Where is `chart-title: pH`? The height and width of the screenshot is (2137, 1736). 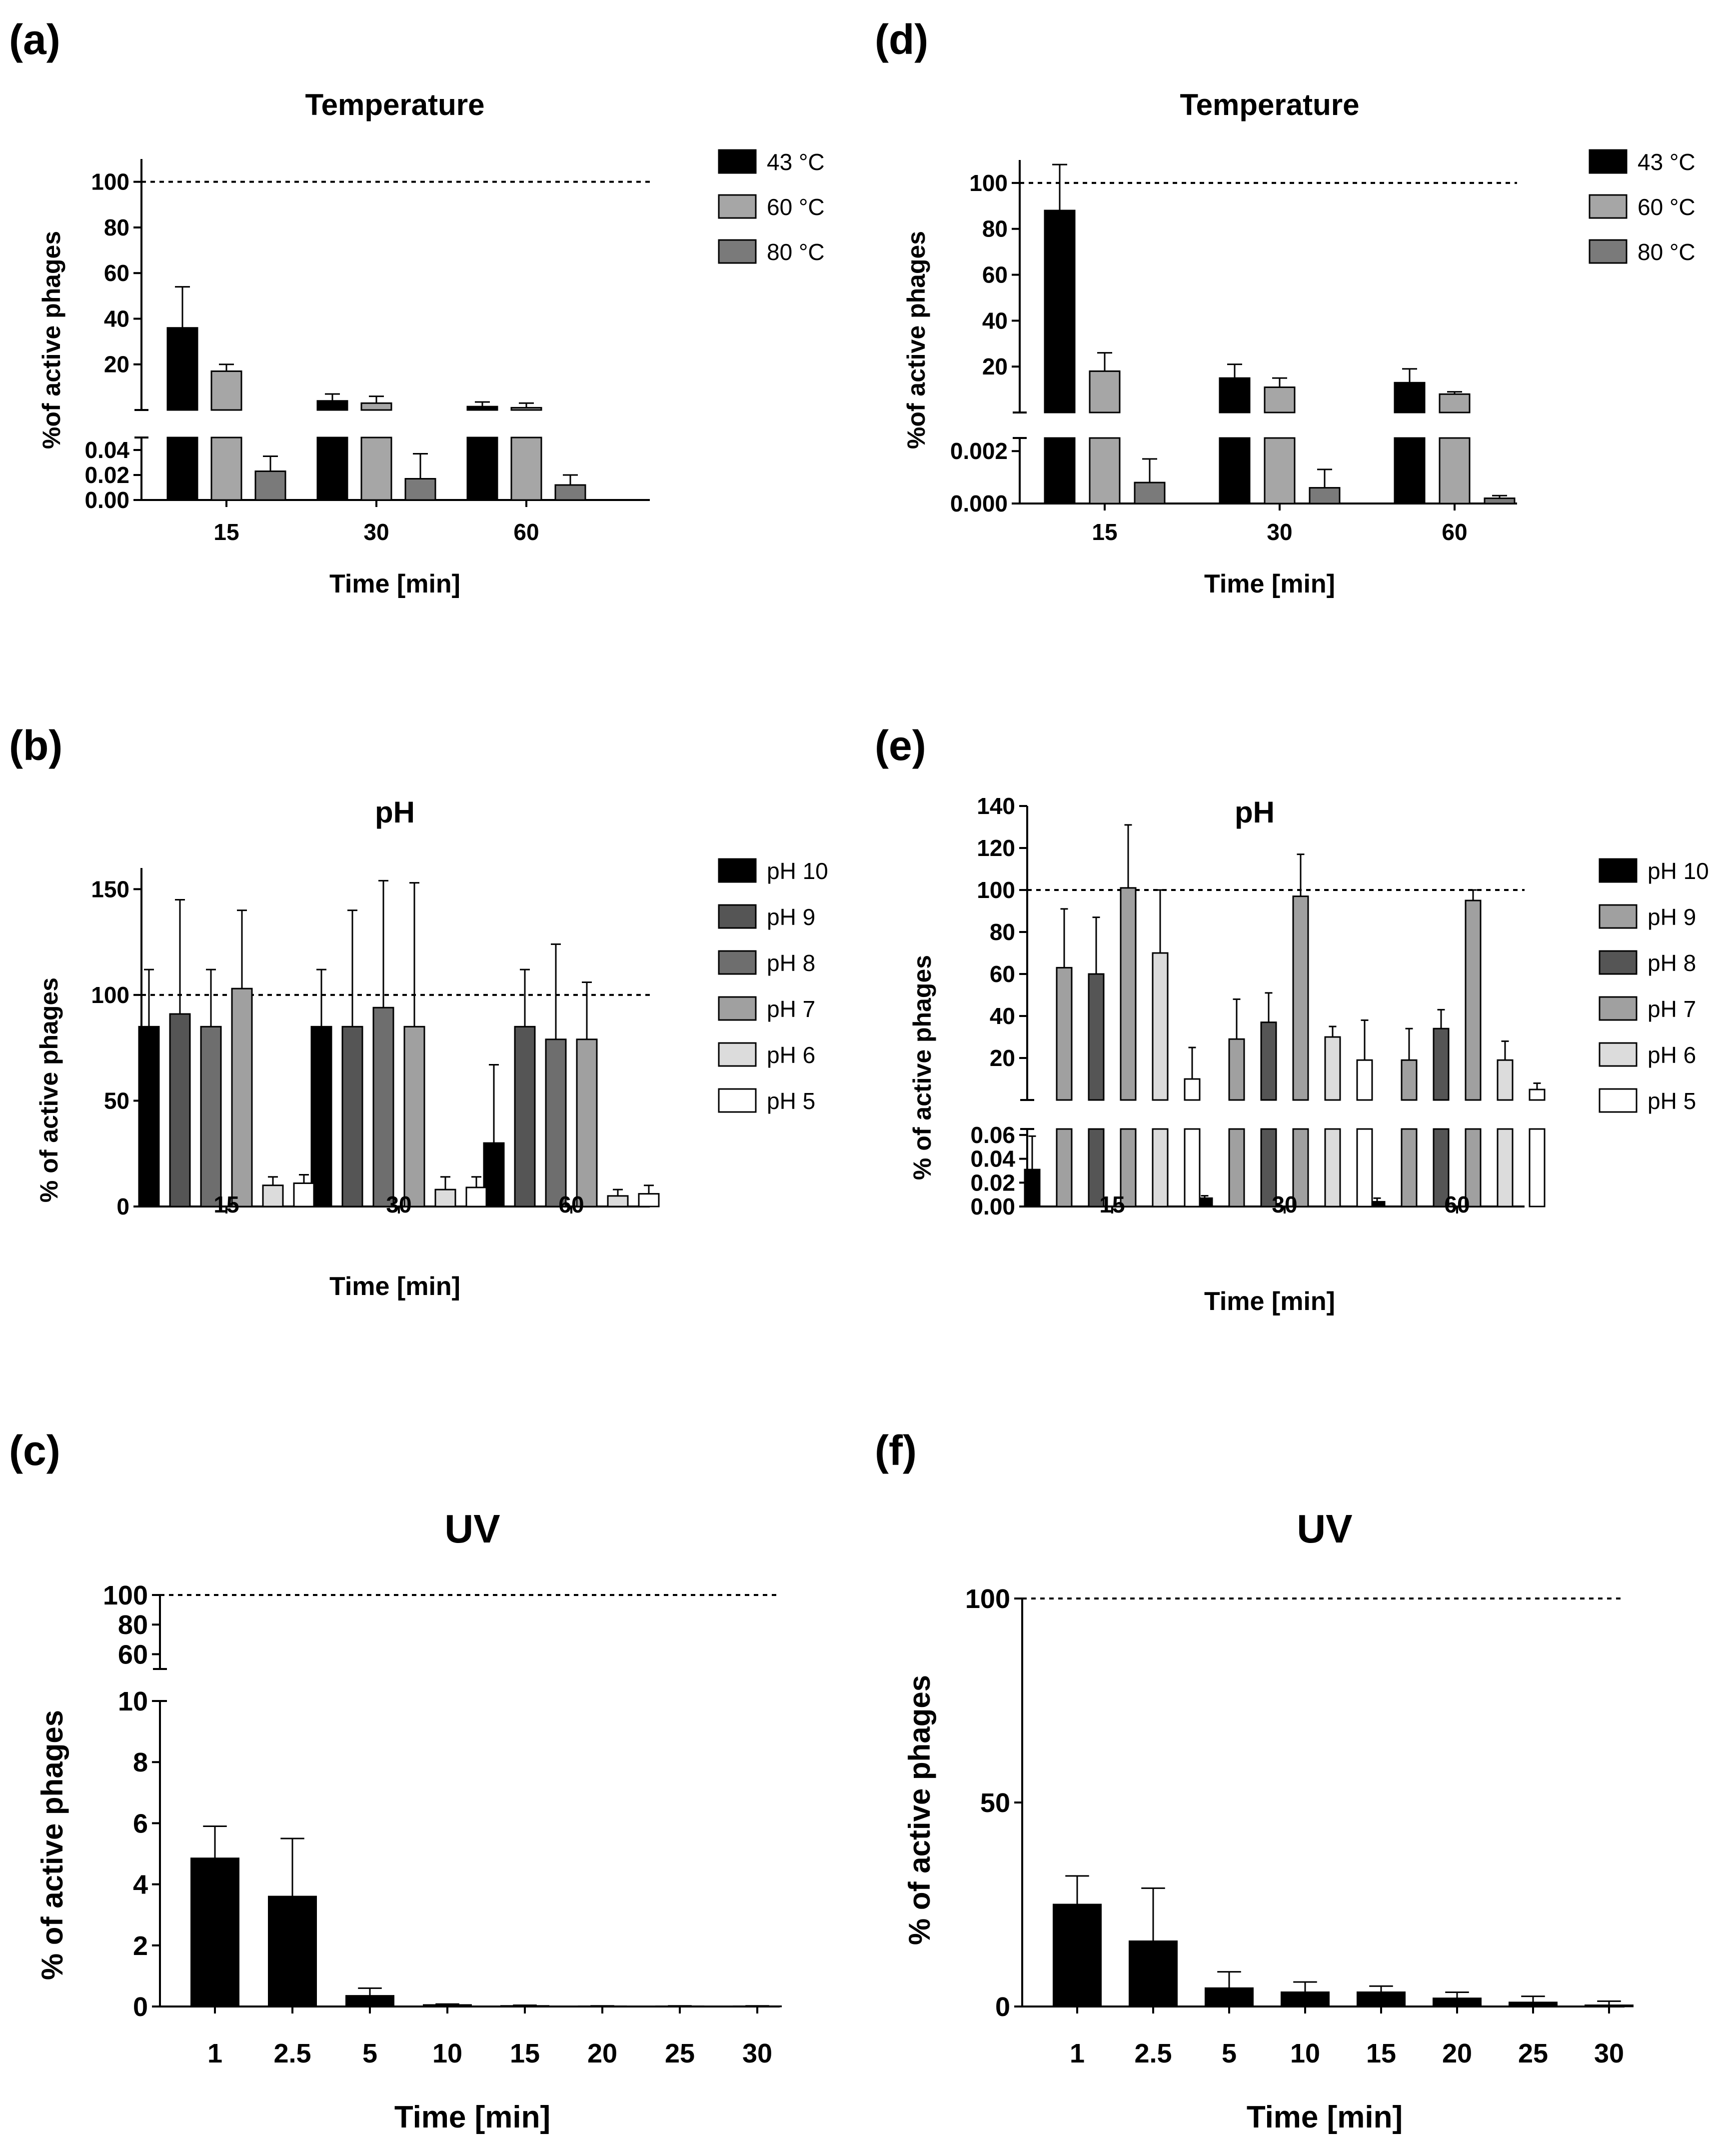 chart-title: pH is located at coordinates (395, 812).